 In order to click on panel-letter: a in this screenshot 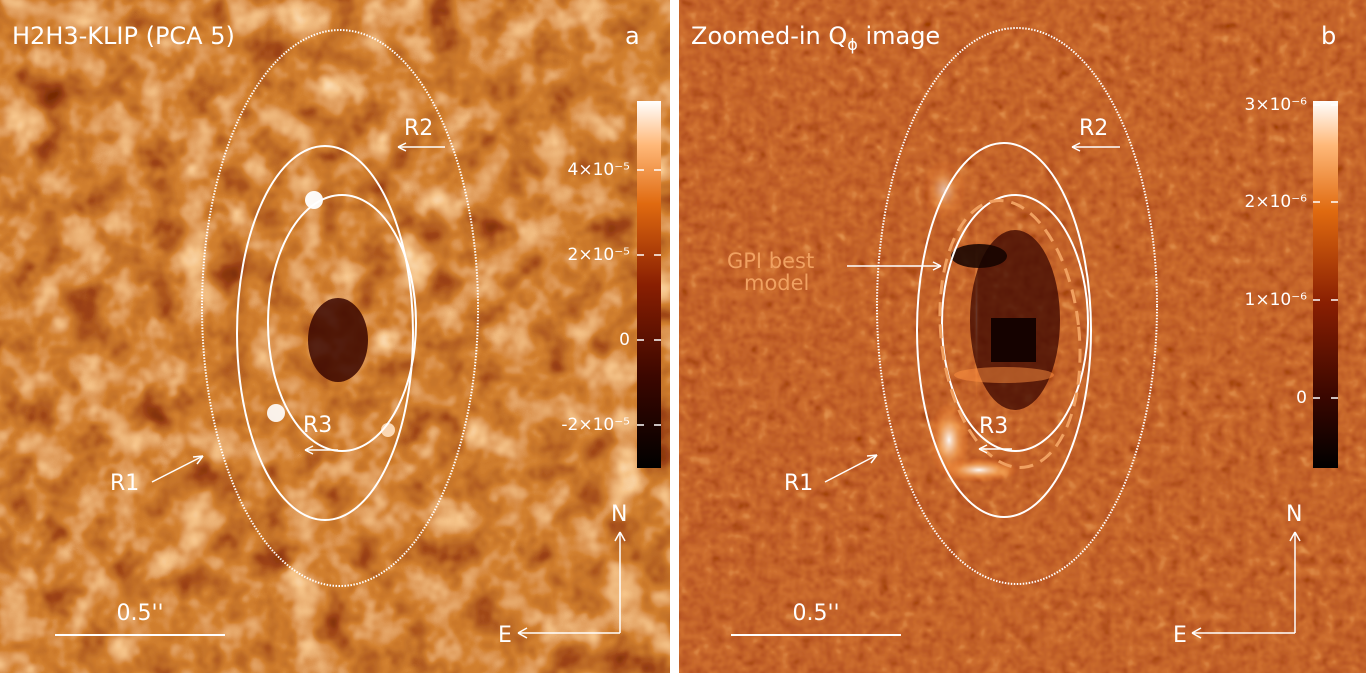, I will do `click(632, 36)`.